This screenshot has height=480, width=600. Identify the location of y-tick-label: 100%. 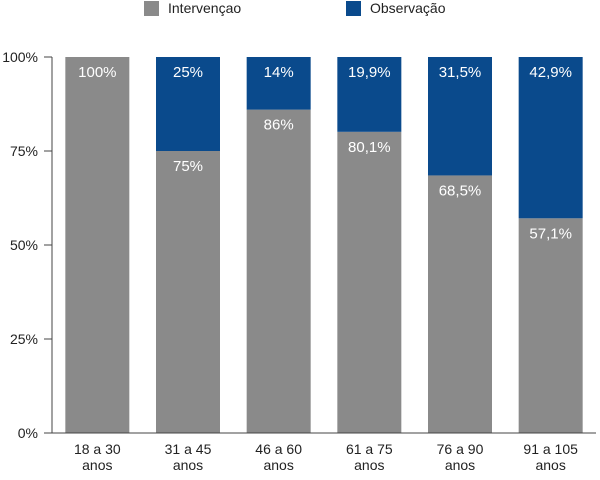
(20, 57).